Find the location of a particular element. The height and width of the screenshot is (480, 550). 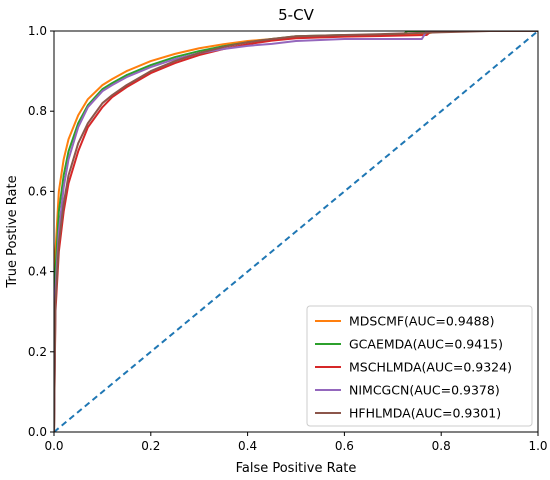

x-axis-label: False Positive Rate is located at coordinates (296, 468).